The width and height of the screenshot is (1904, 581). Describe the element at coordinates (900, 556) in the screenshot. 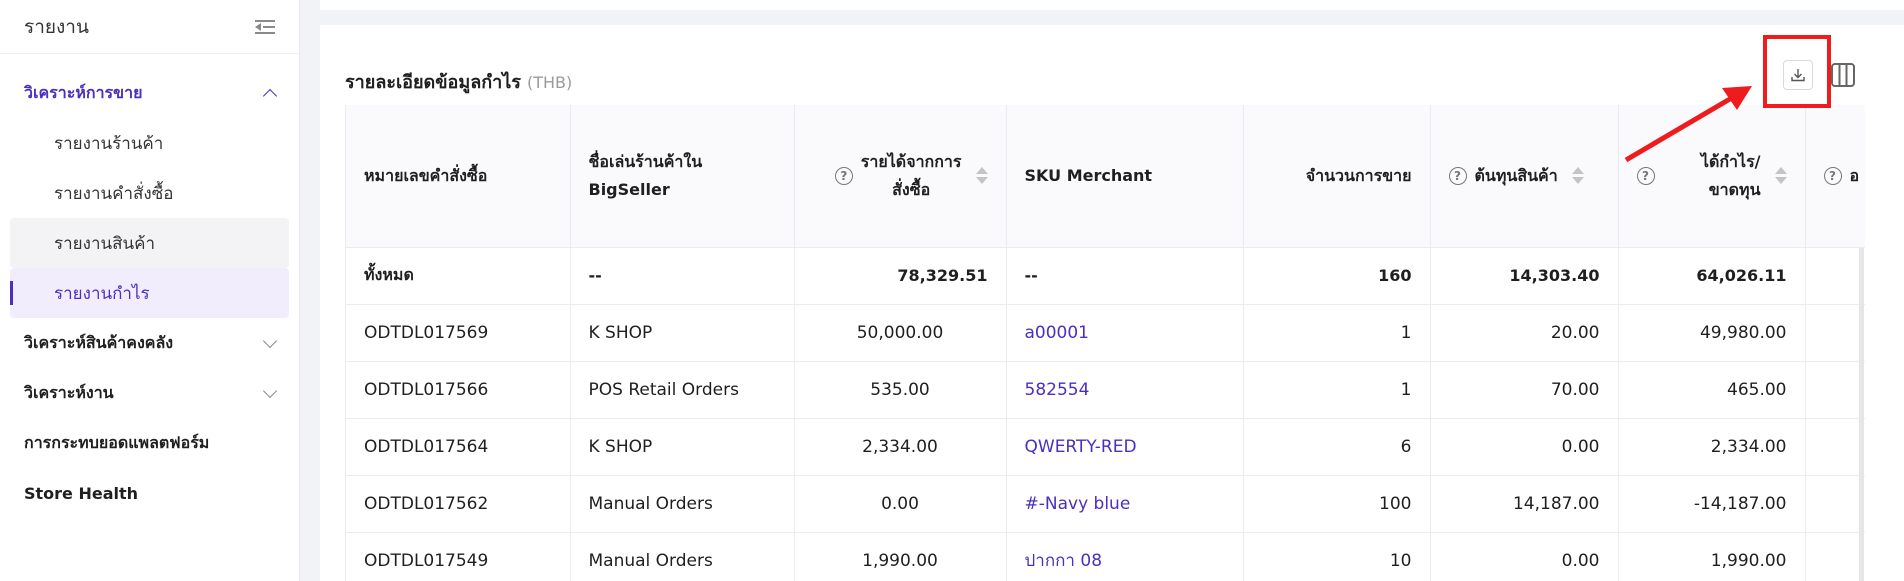

I see `order-revenue: 1,990.00` at that location.